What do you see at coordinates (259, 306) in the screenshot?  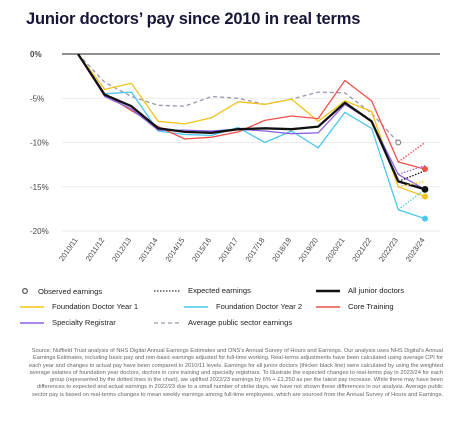 I see `legend-fy2-label: Foundation Doctor Year 2` at bounding box center [259, 306].